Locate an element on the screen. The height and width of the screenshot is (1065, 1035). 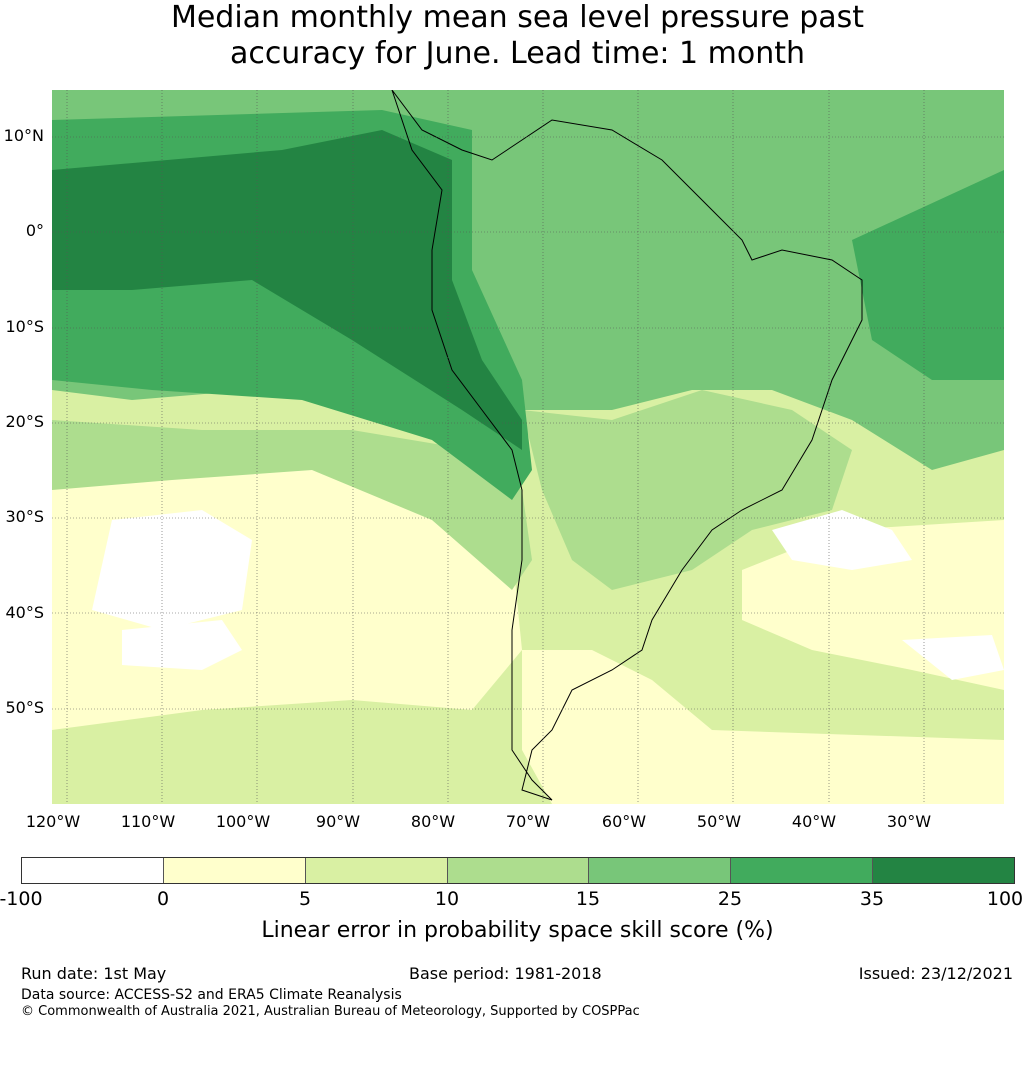
skill-region-0-5-patagonia is located at coordinates (763, 727).